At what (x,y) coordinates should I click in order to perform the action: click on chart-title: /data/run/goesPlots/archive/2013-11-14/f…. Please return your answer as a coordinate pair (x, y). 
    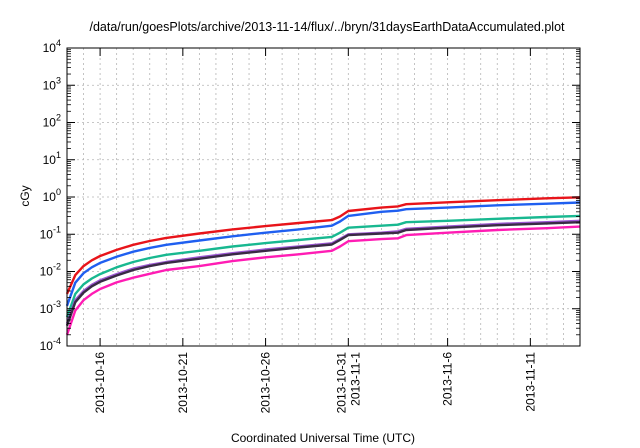
    Looking at the image, I should click on (327, 27).